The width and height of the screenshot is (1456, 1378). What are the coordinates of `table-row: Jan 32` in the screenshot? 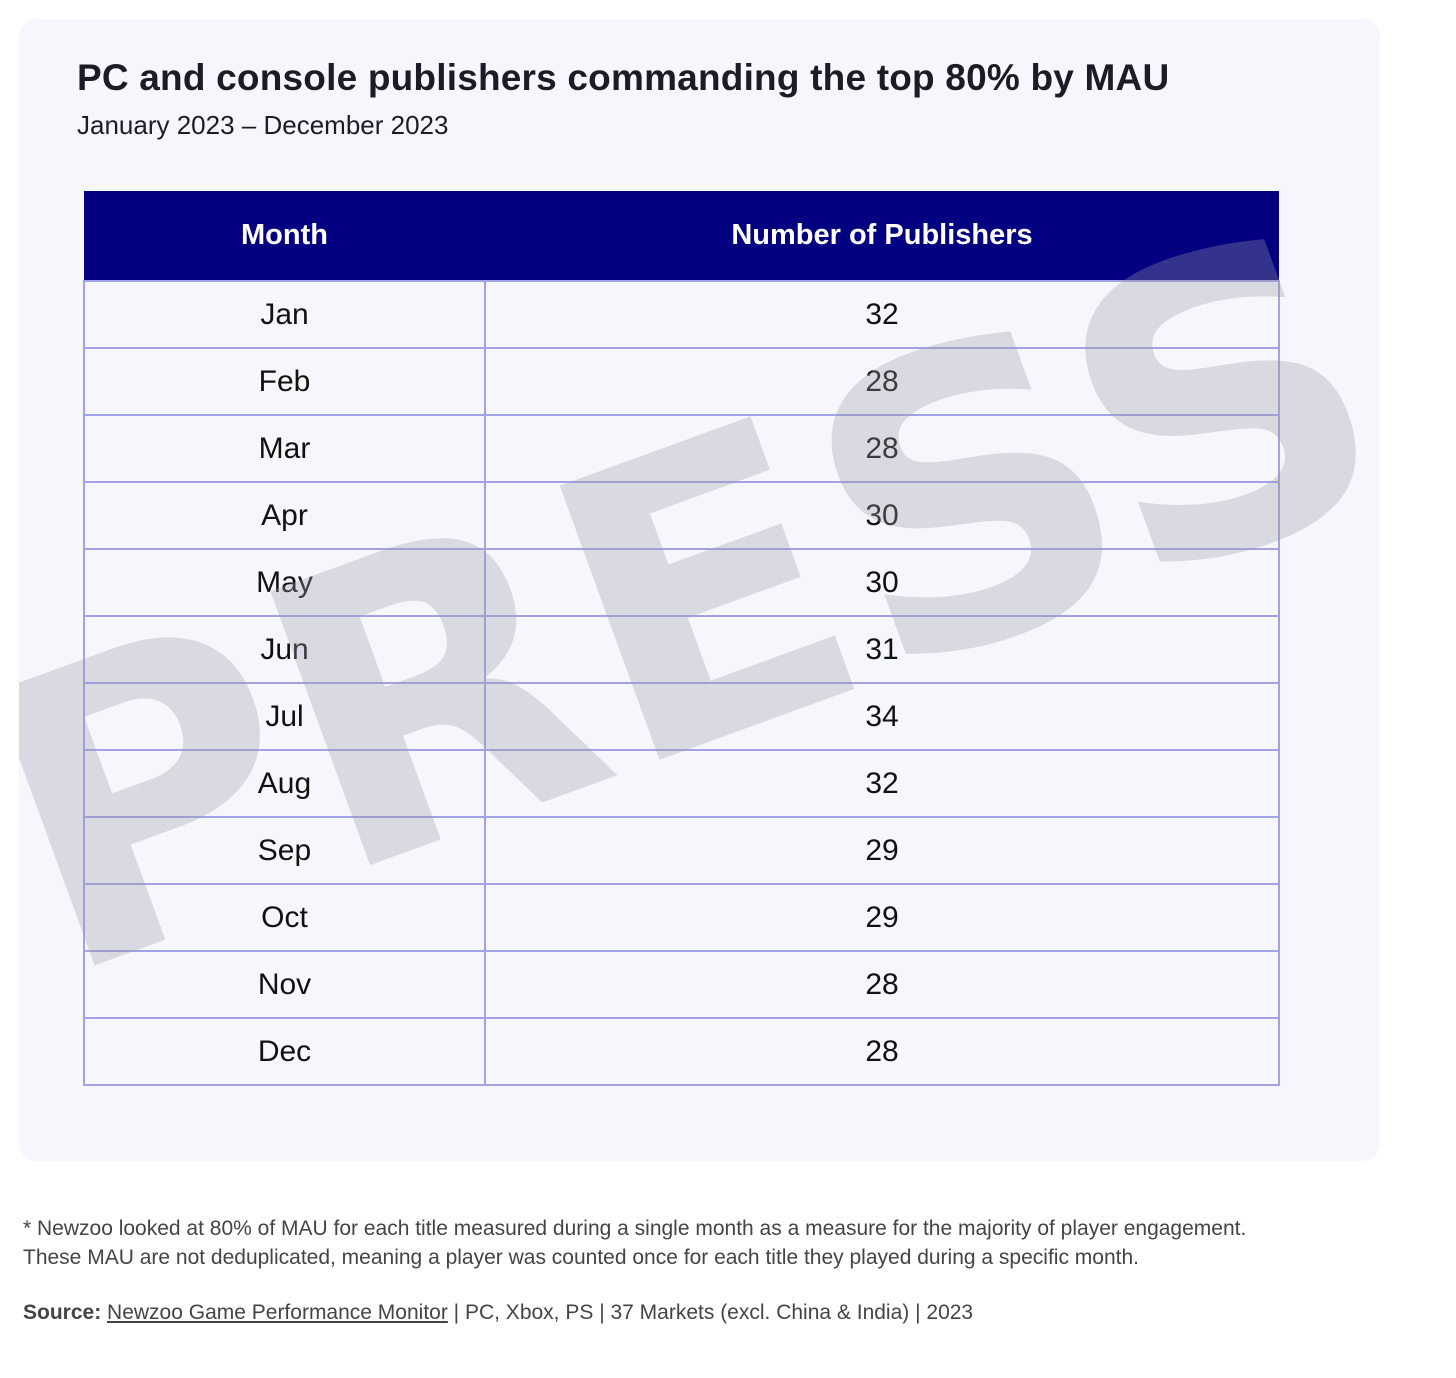 It's located at (681, 314).